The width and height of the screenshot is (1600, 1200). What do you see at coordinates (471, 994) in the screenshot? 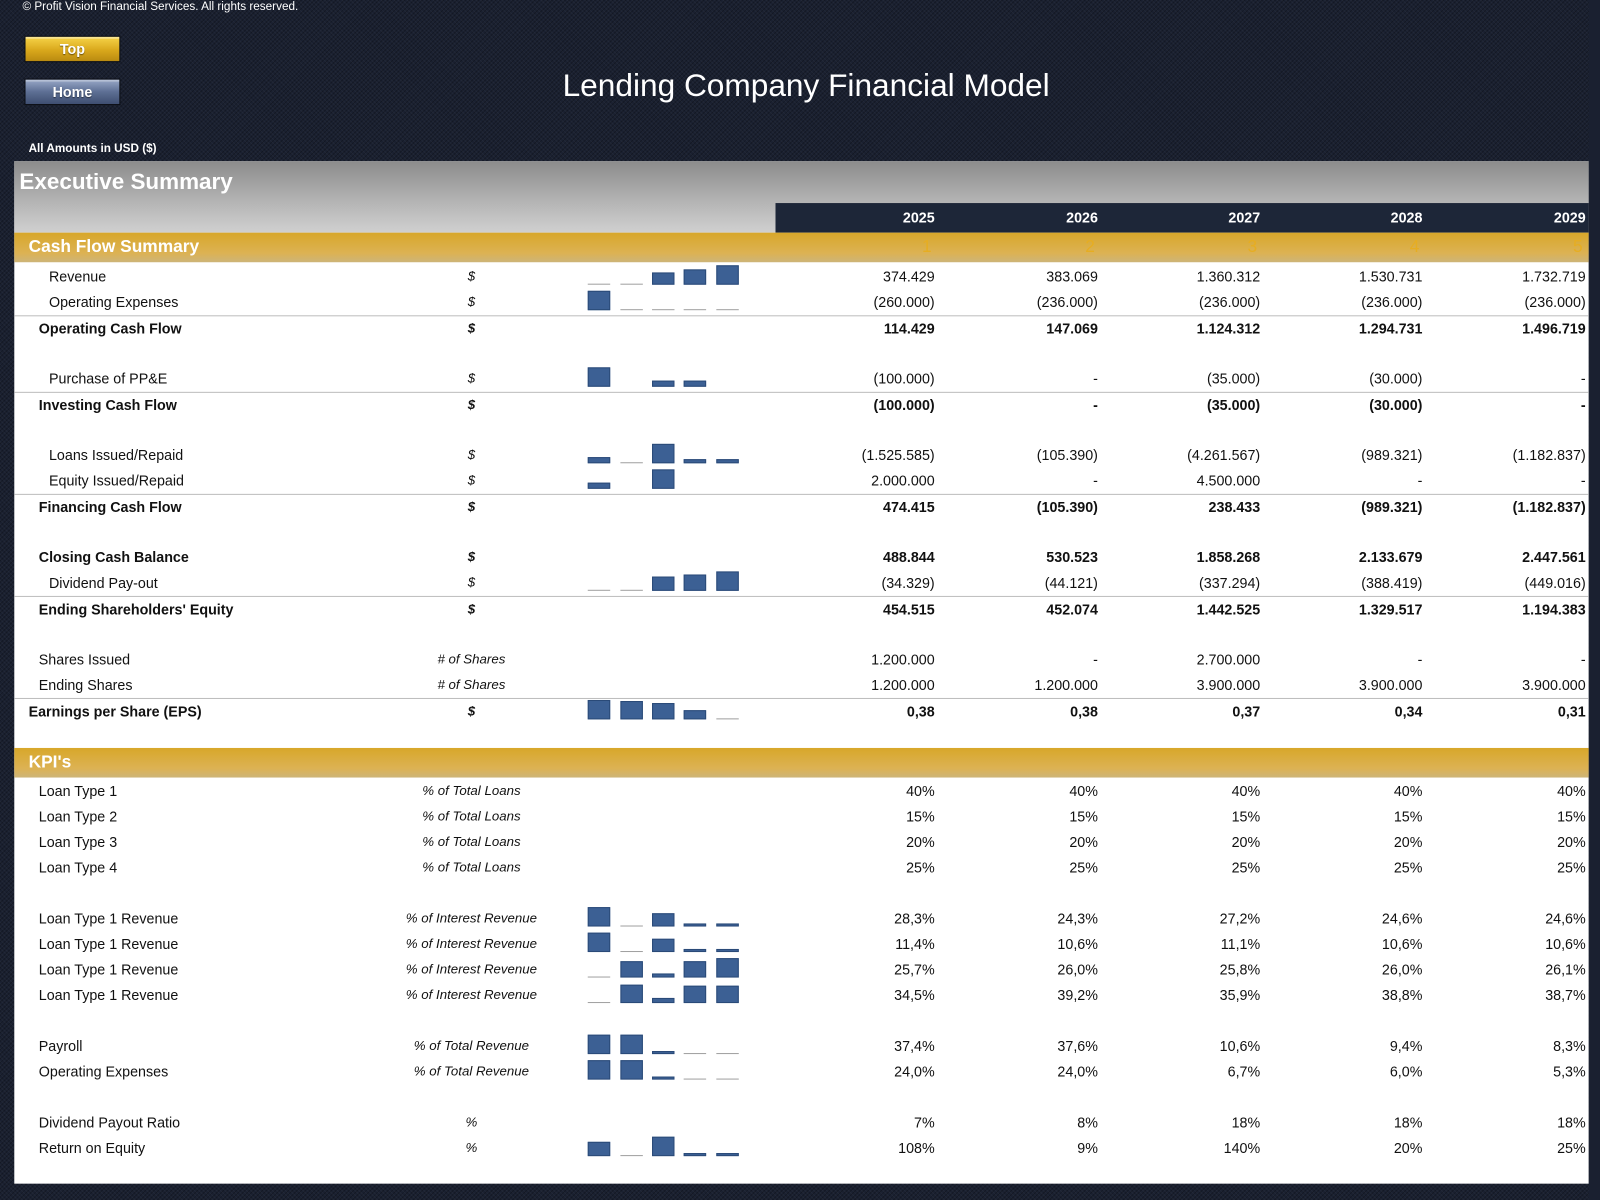
I see `row-unit: % of Interest Revenue` at bounding box center [471, 994].